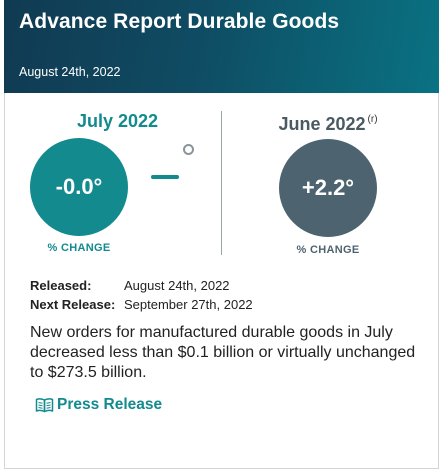  Describe the element at coordinates (110, 404) in the screenshot. I see `press-release-label: Press Release` at that location.